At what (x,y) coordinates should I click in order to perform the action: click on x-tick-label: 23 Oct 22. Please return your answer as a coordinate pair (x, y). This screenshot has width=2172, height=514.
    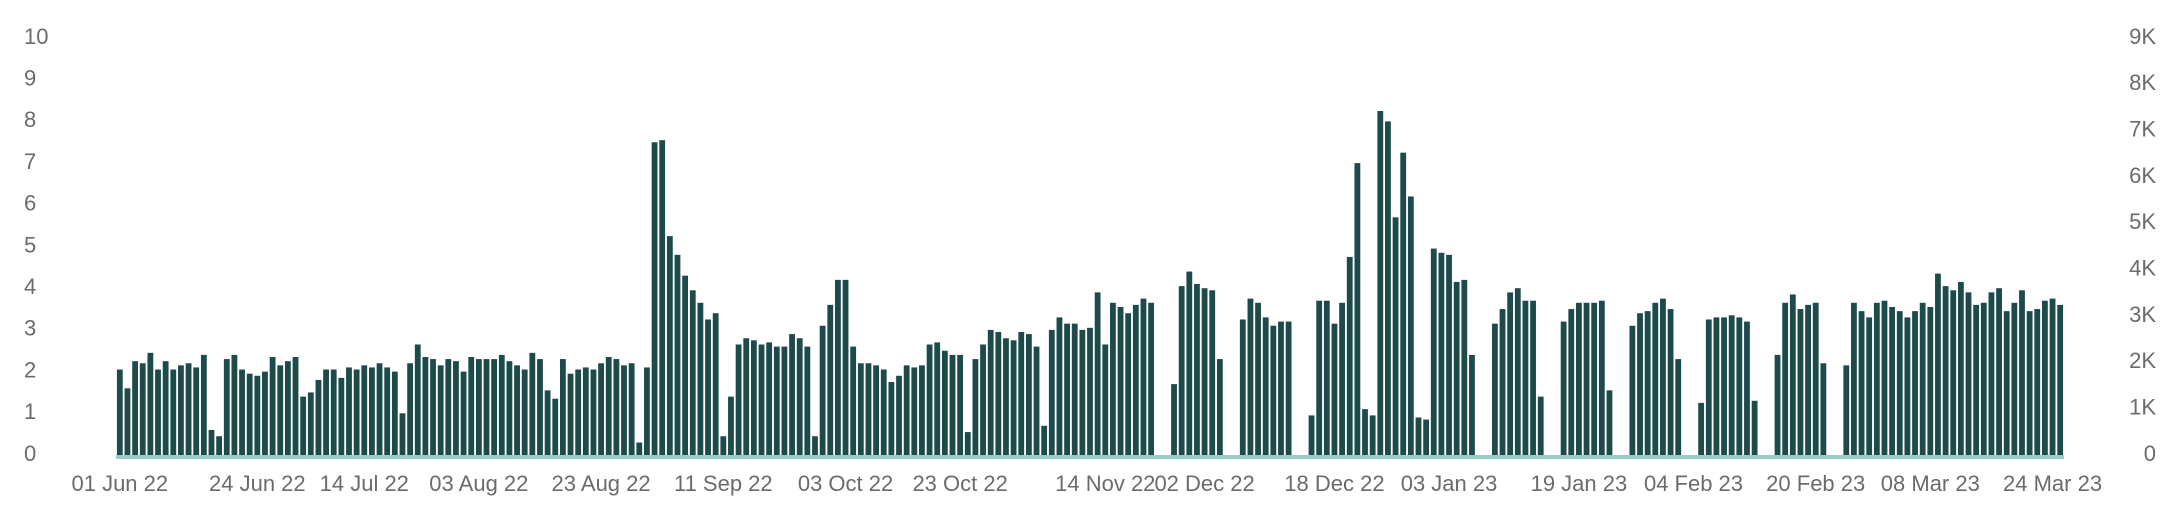
    Looking at the image, I should click on (959, 483).